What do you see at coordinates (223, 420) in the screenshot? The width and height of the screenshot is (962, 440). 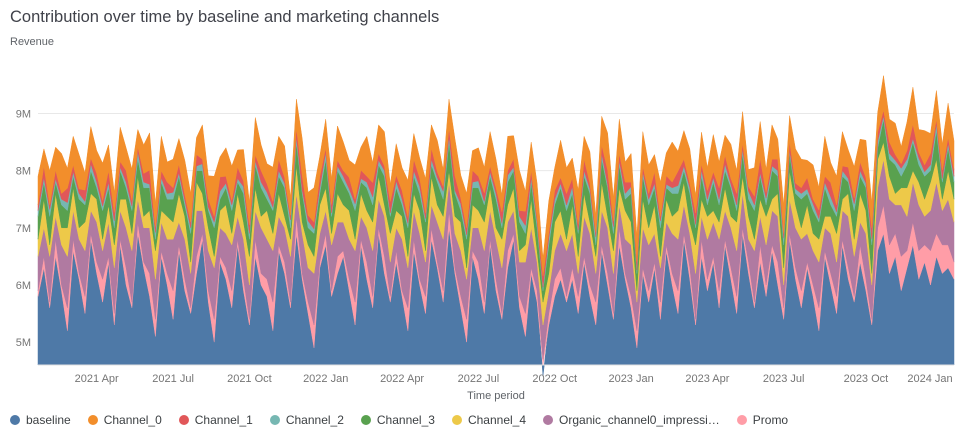 I see `legend-label: Channel_1` at bounding box center [223, 420].